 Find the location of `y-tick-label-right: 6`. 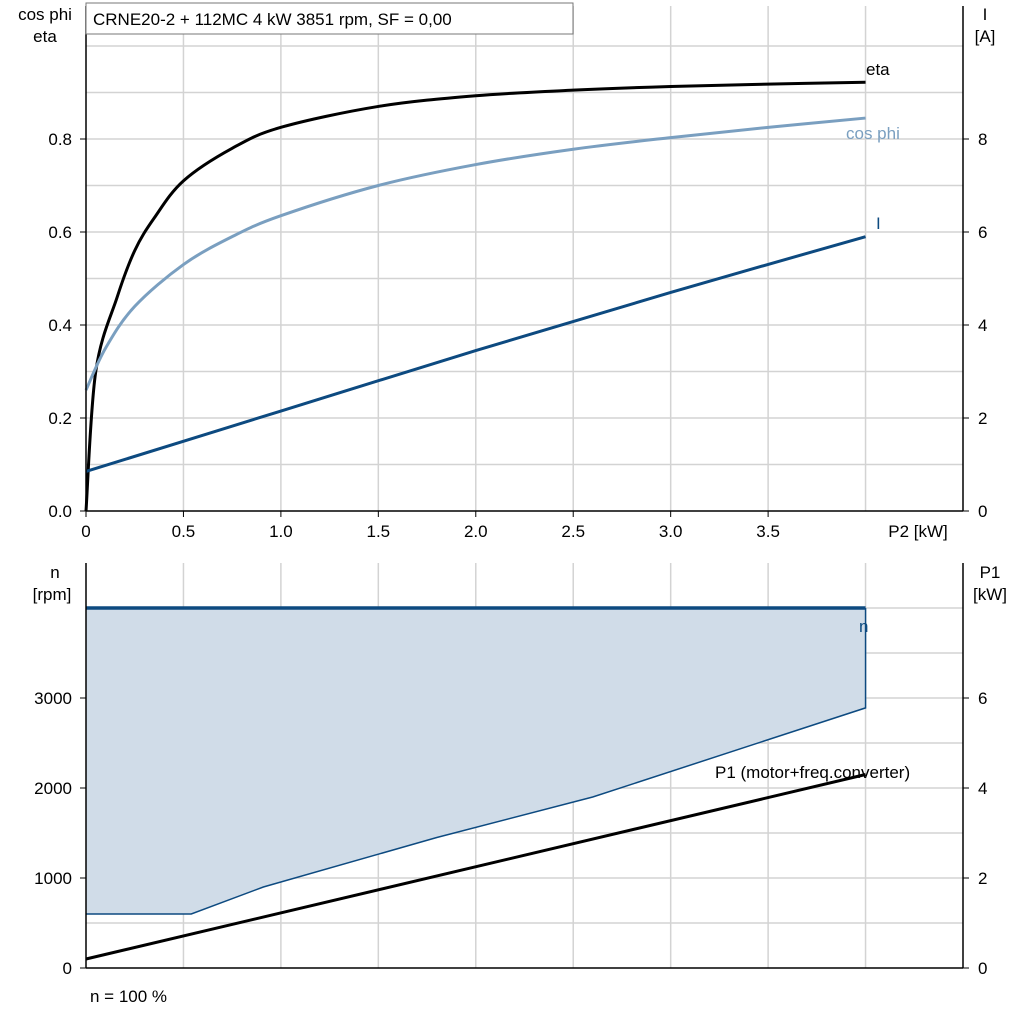

y-tick-label-right: 6 is located at coordinates (982, 232).